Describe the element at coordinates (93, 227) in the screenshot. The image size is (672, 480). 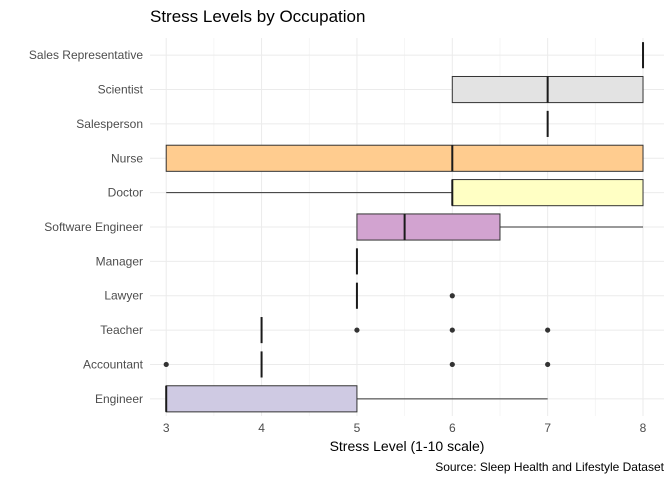
I see `y-tick-label: Software Engineer` at that location.